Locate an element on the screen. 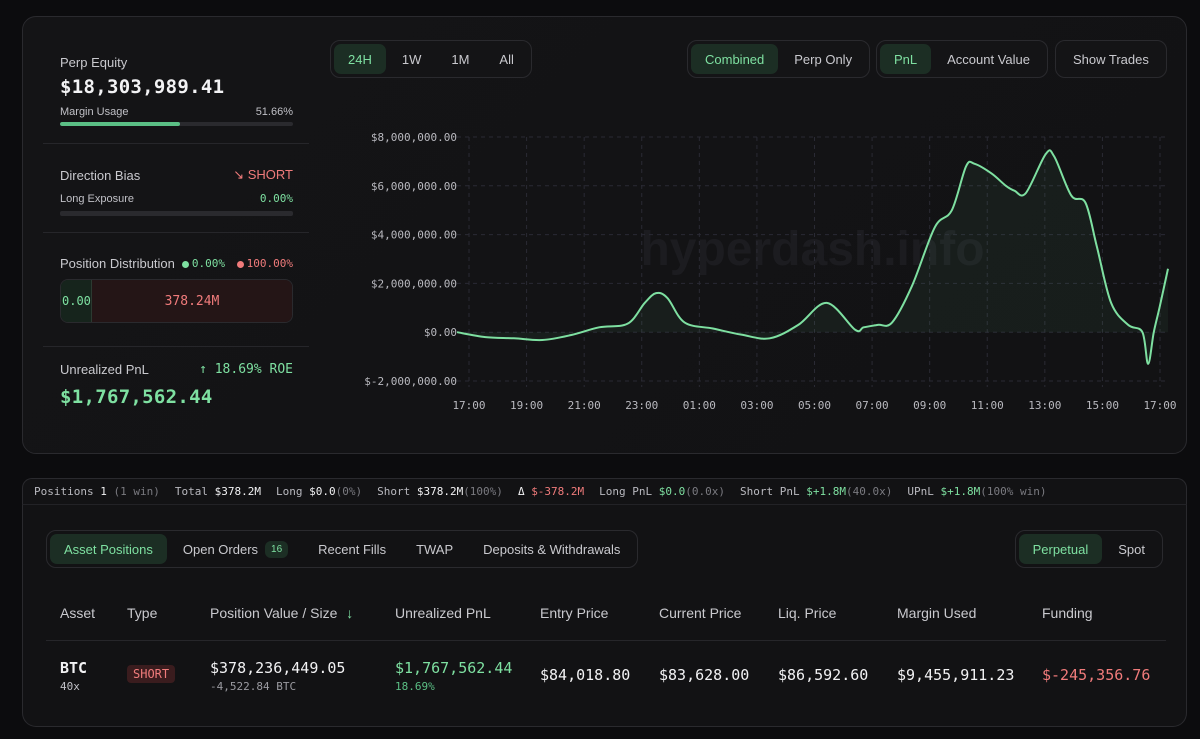 This screenshot has width=1200, height=739. header-unrealized-pnl: Unrealized PnL is located at coordinates (443, 613).